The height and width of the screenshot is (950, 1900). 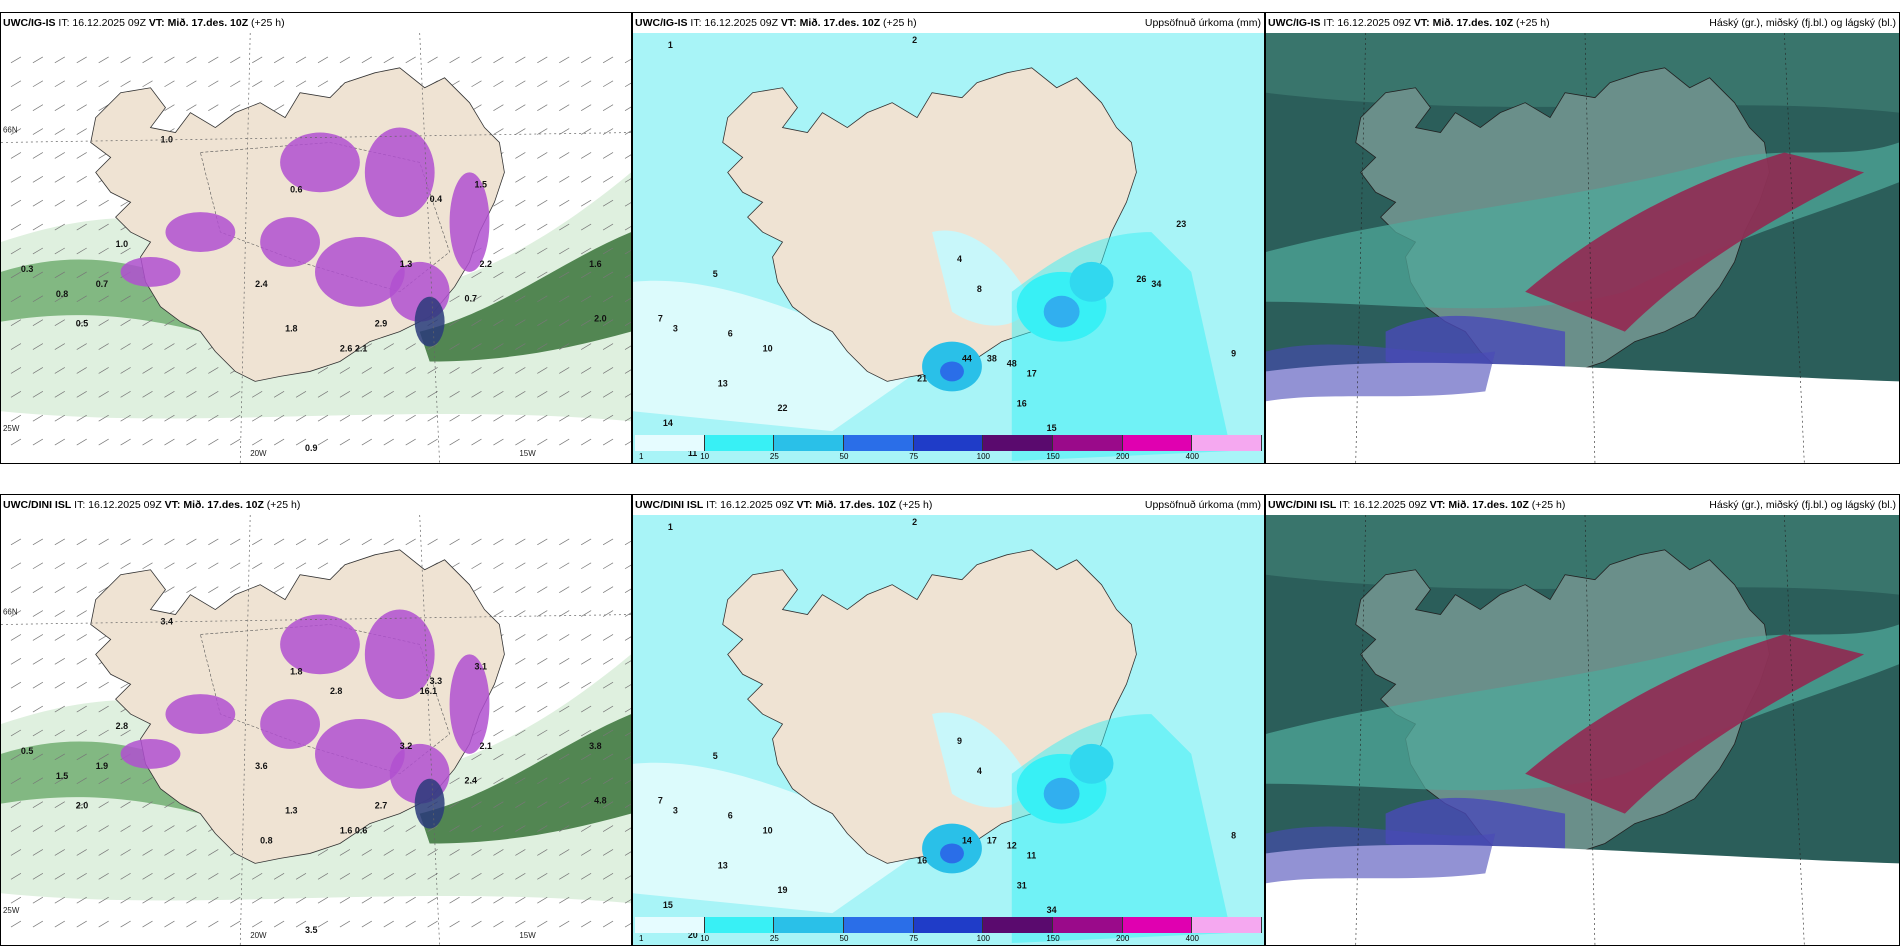 I want to click on precip-amount-label: 10, so click(x=768, y=349).